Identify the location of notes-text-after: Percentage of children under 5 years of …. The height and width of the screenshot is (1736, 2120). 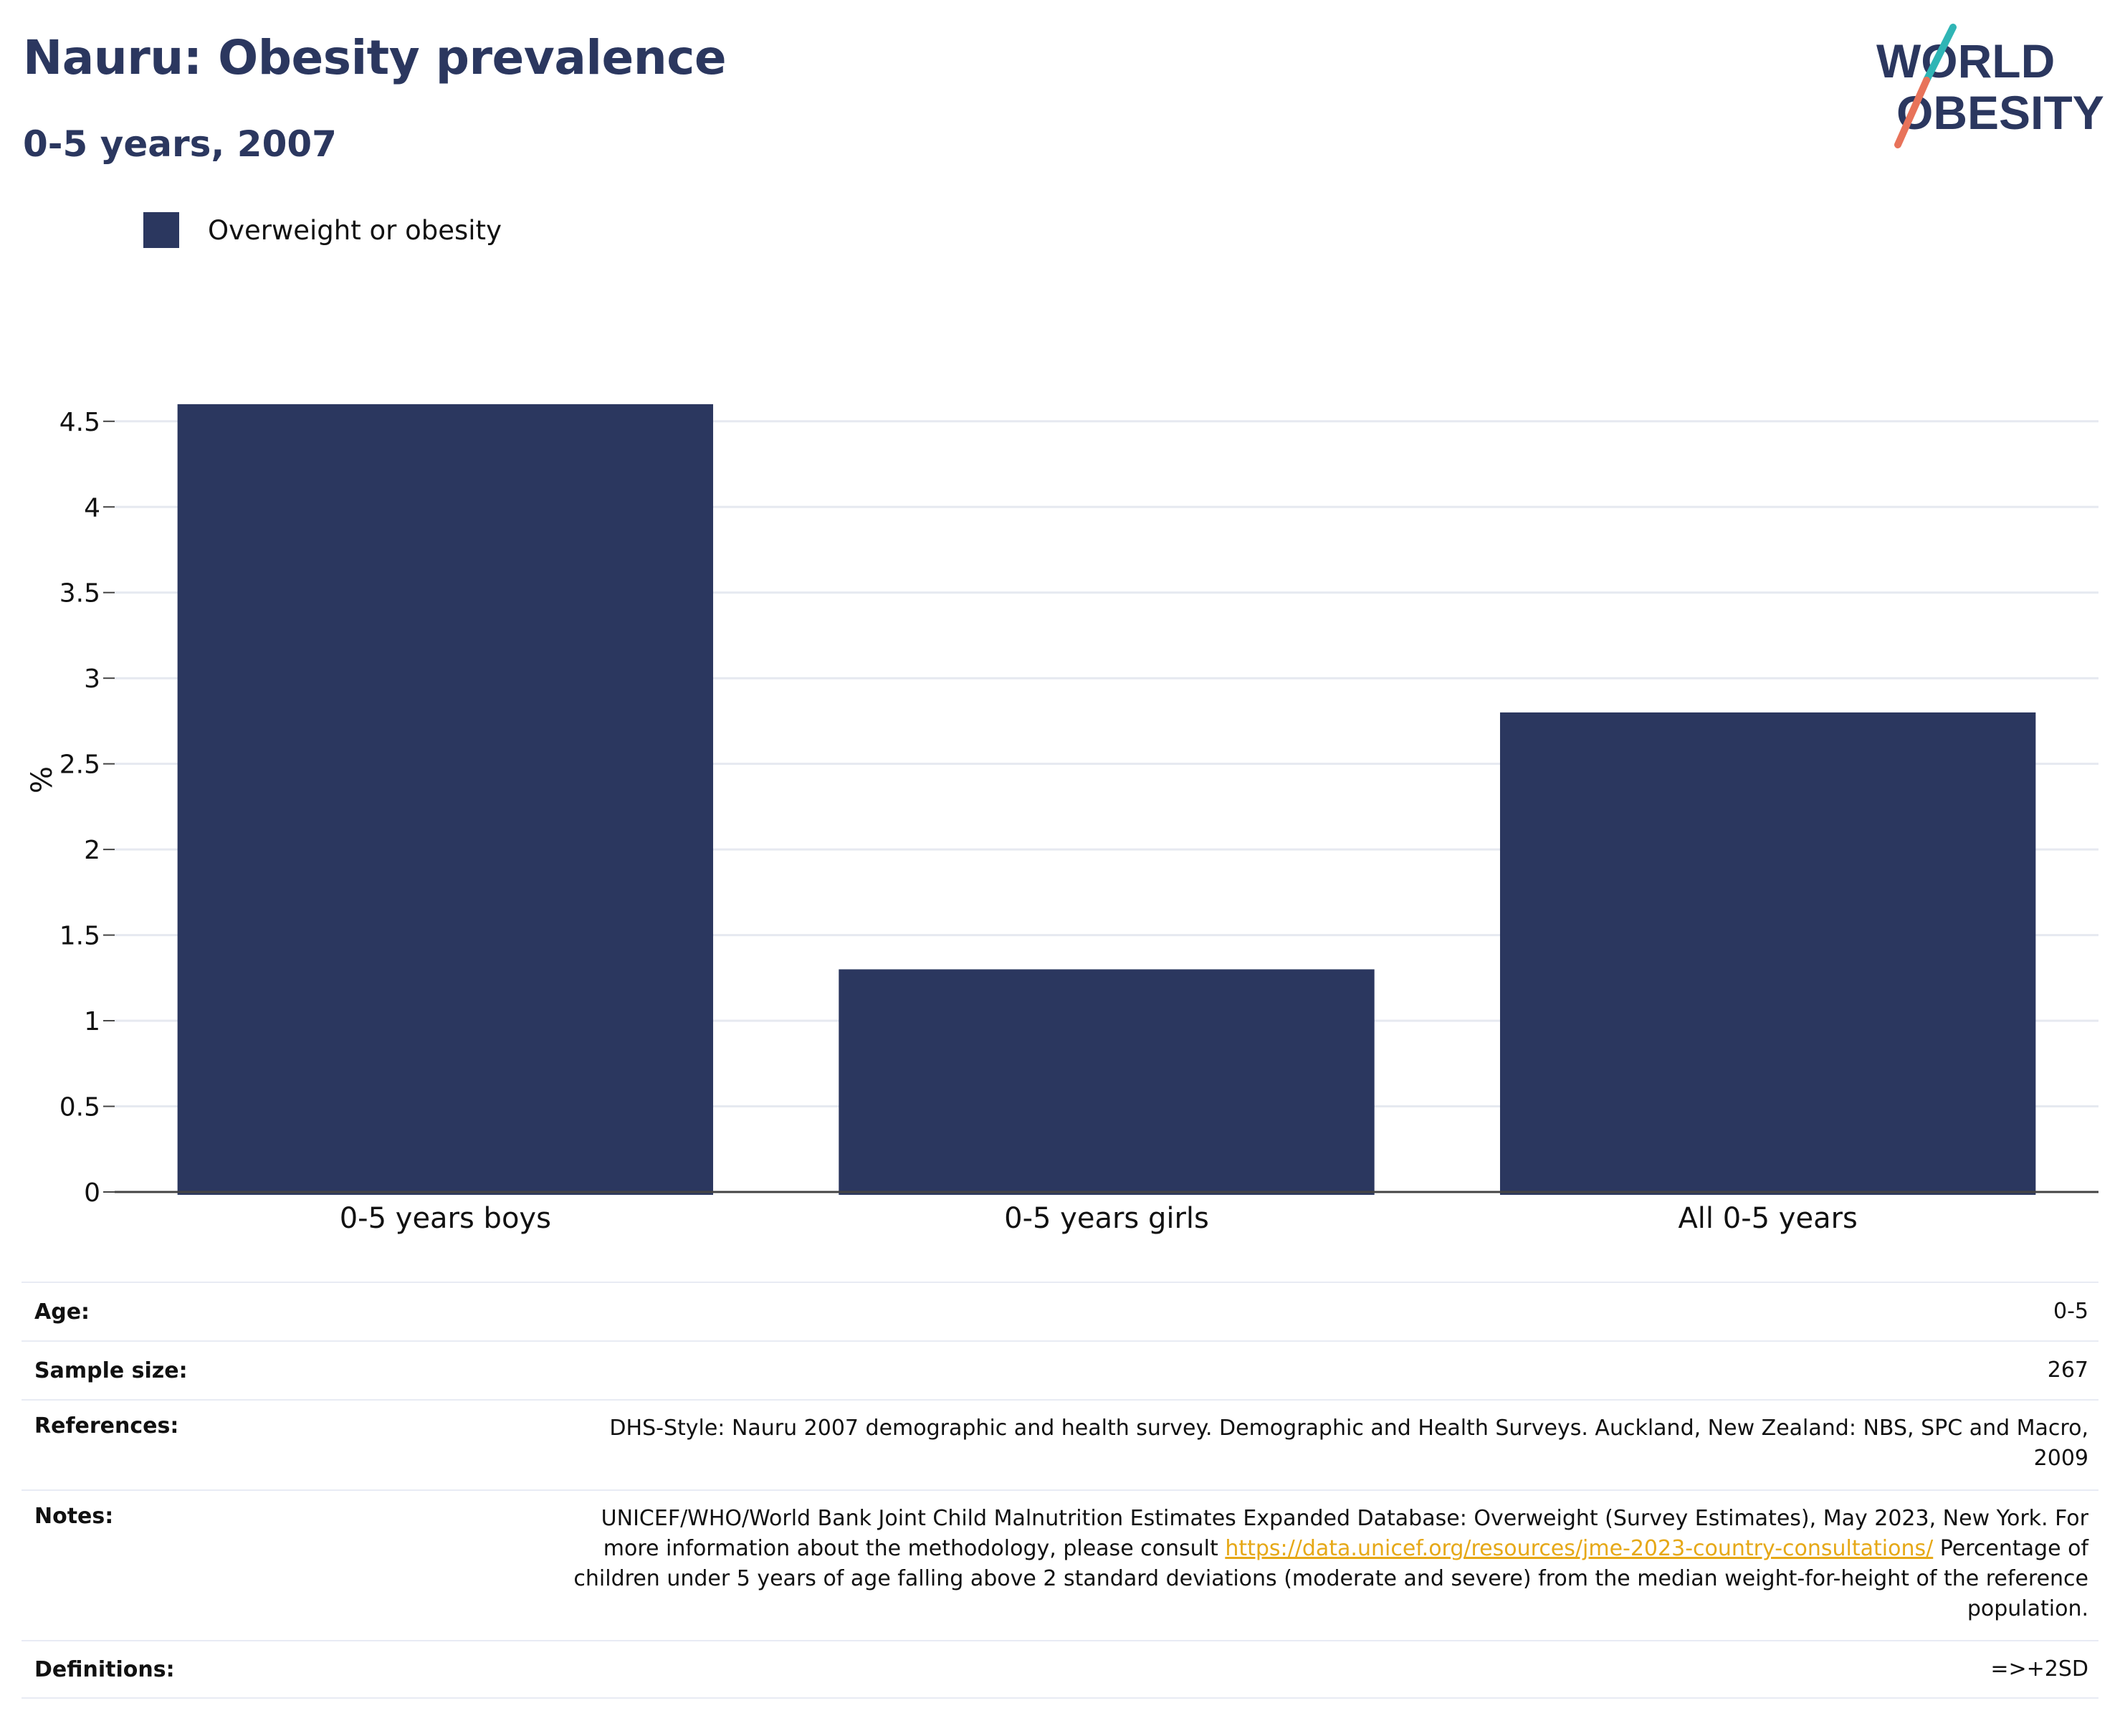
(1330, 1578).